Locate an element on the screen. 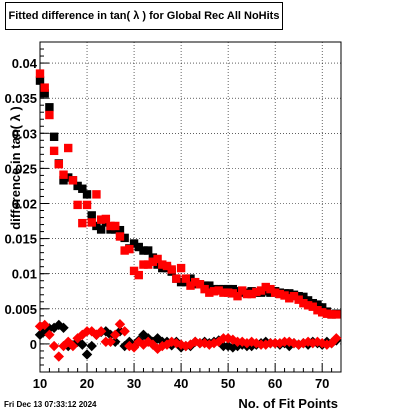  x-tick-label: 10 is located at coordinates (40, 383).